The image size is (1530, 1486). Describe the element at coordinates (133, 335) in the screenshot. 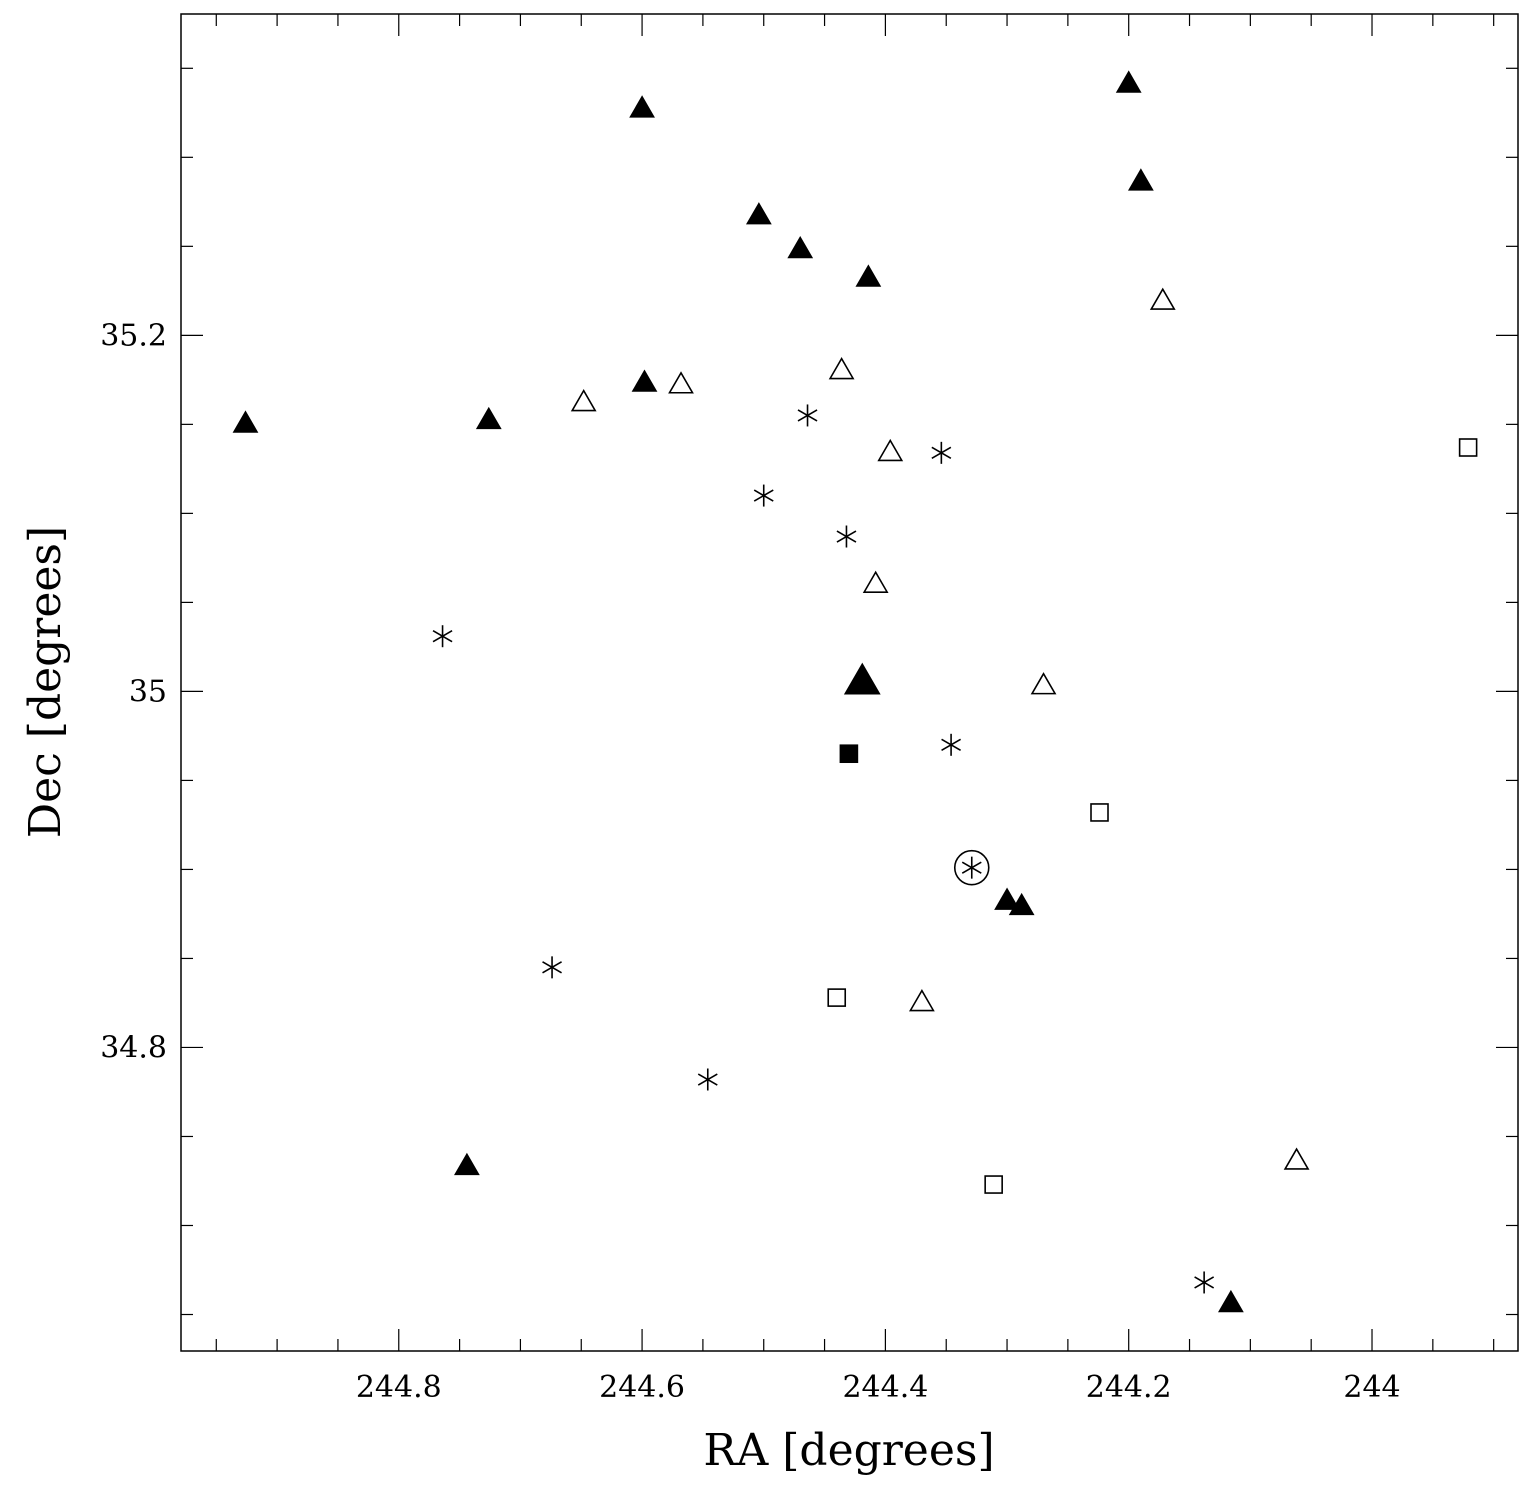

I see `y-tick-label: 35.2` at that location.